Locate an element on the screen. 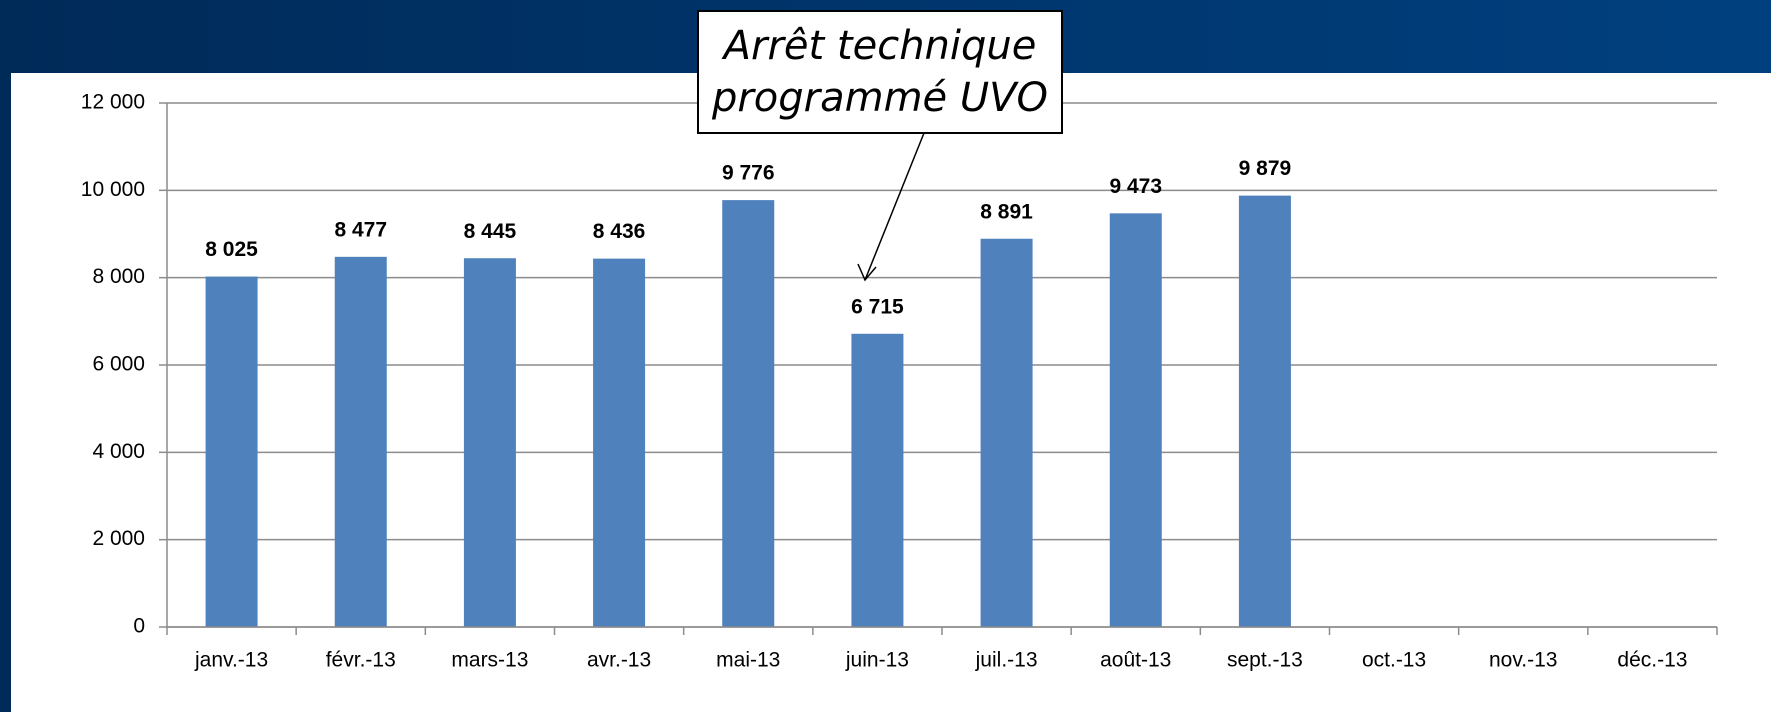 This screenshot has width=1771, height=712. annotation-arrow is located at coordinates (894, 206).